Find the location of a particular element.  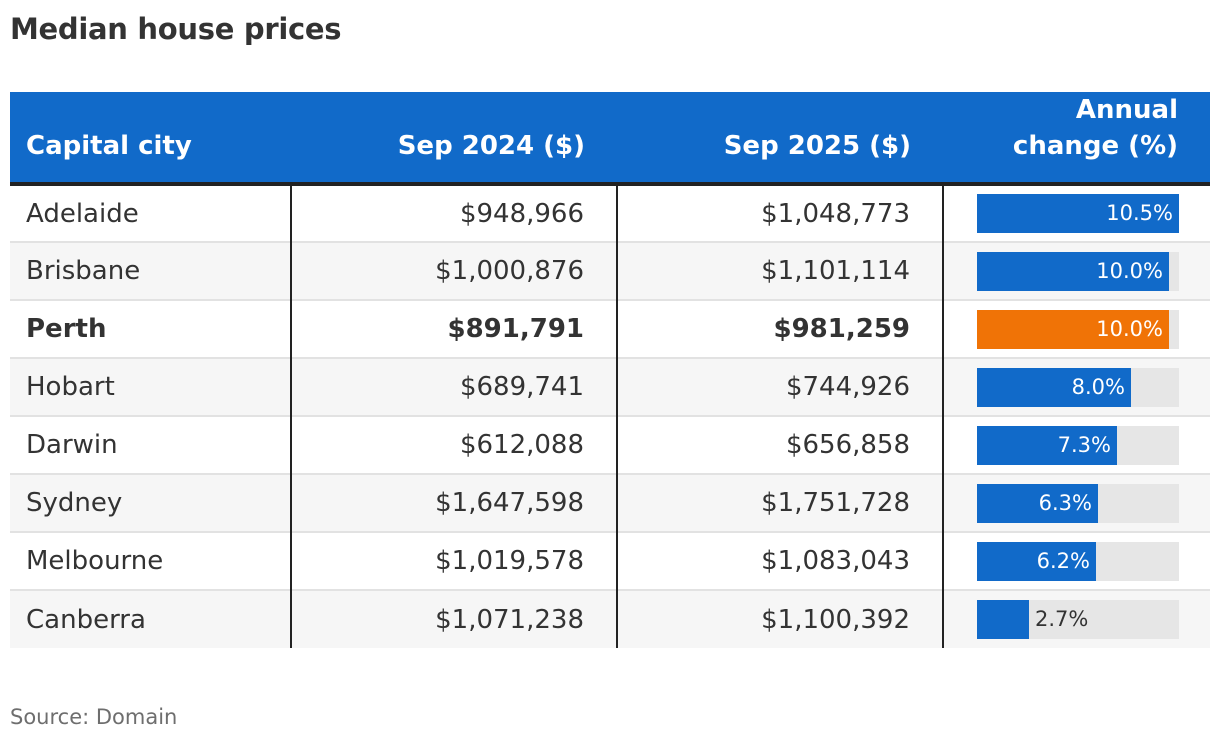

chart-title: Median house prices is located at coordinates (176, 29).